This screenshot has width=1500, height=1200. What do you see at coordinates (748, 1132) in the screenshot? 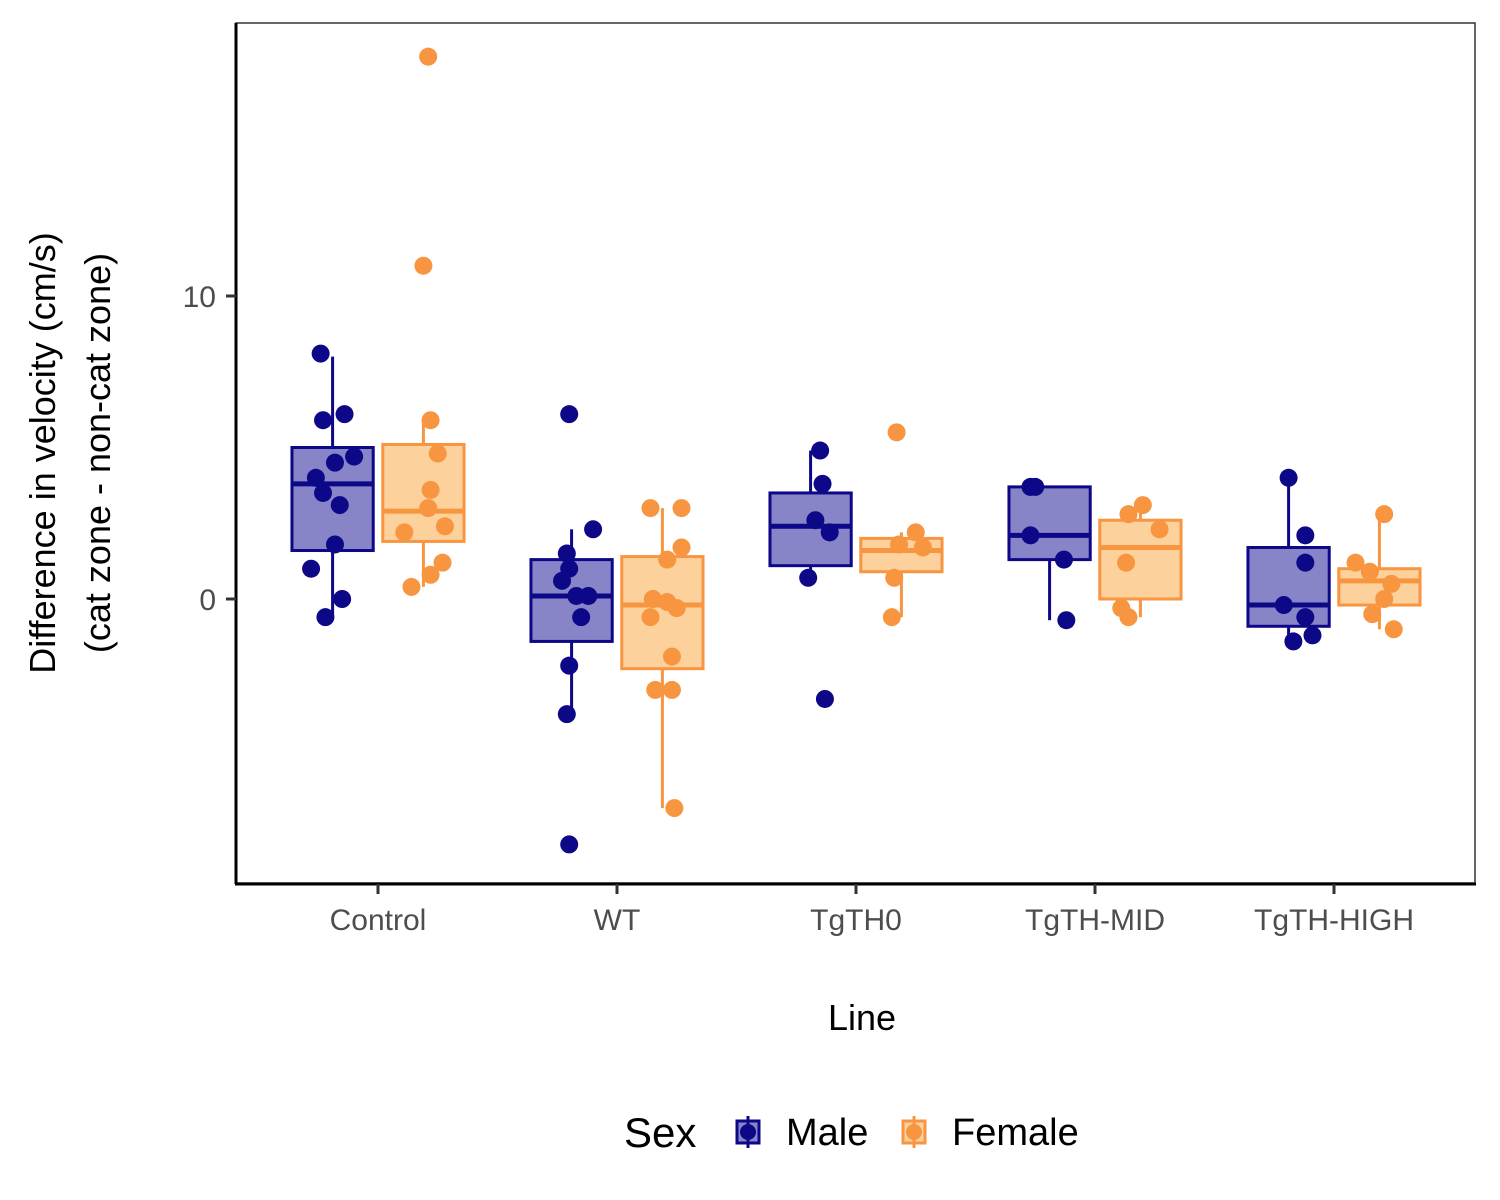
I see `legend-key-male` at bounding box center [748, 1132].